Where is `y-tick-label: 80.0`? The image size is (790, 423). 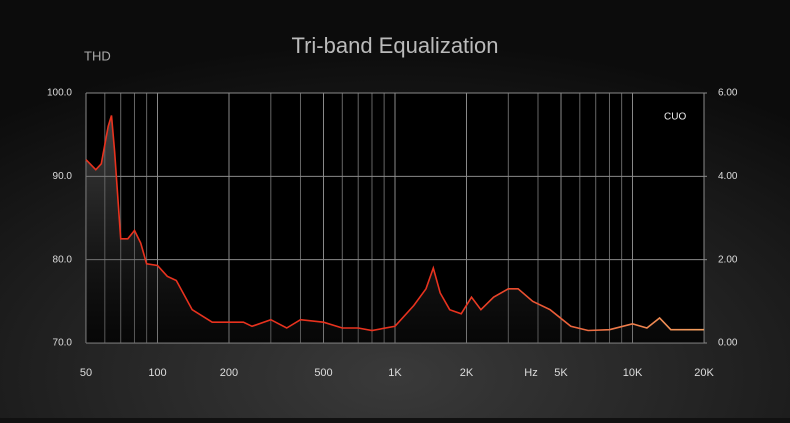
y-tick-label: 80.0 is located at coordinates (63, 259).